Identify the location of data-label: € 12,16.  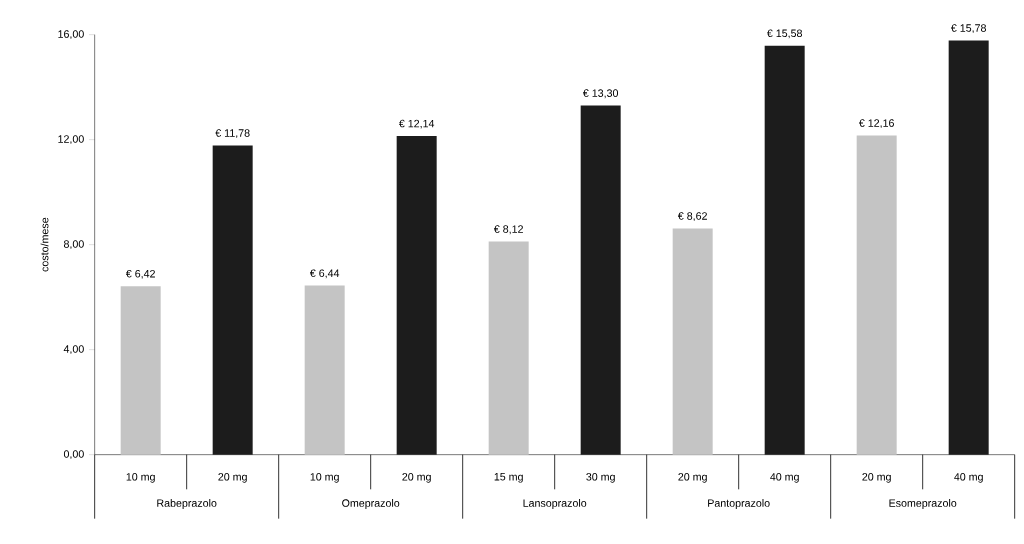
(876, 124).